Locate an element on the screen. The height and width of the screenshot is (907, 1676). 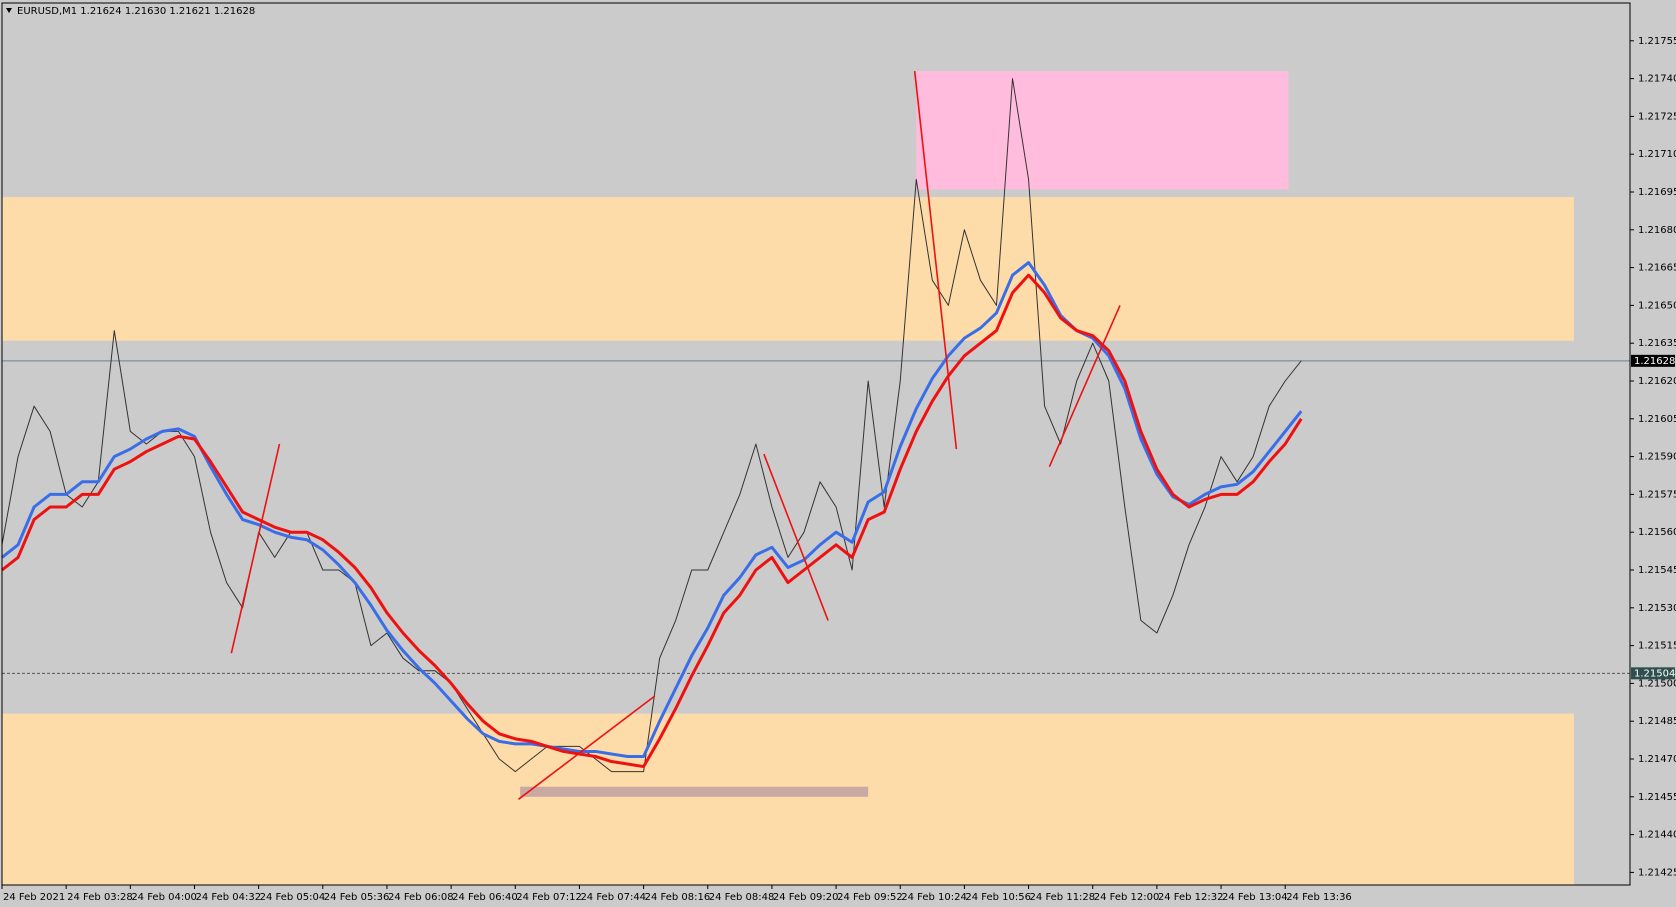
x-tick-label: 24 Feb 07:12 is located at coordinates (549, 897).